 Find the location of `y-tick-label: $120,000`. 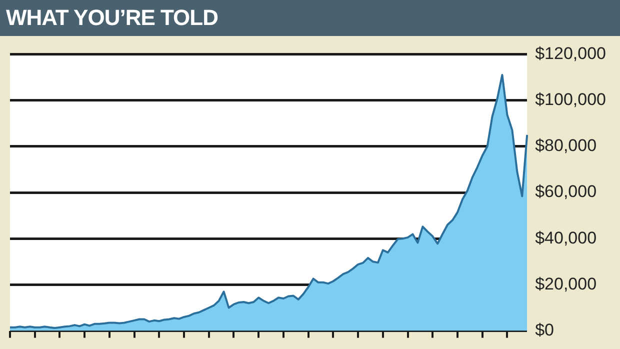

y-tick-label: $120,000 is located at coordinates (570, 53).